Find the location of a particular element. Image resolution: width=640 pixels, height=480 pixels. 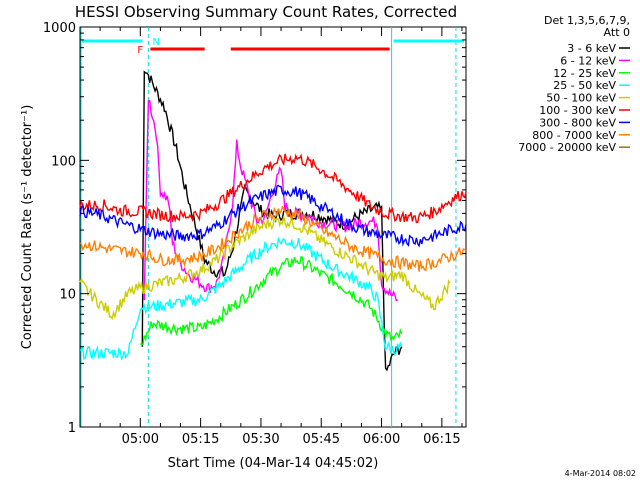

x-tick-label-4: 06:00 is located at coordinates (381, 439).